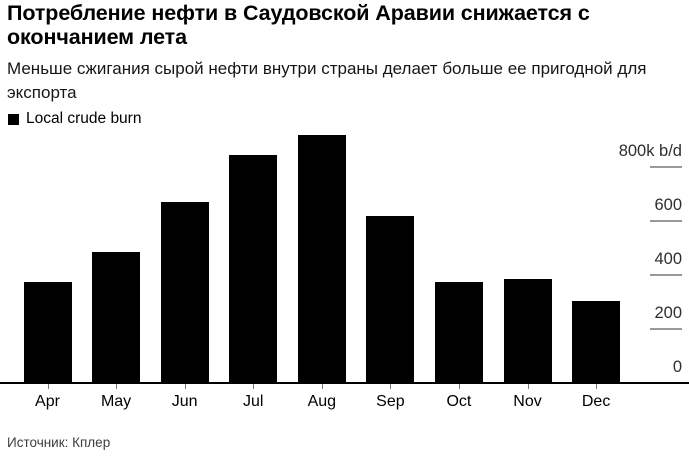 This screenshot has width=689, height=457. What do you see at coordinates (459, 401) in the screenshot?
I see `x-axis-label-oct: Oct` at bounding box center [459, 401].